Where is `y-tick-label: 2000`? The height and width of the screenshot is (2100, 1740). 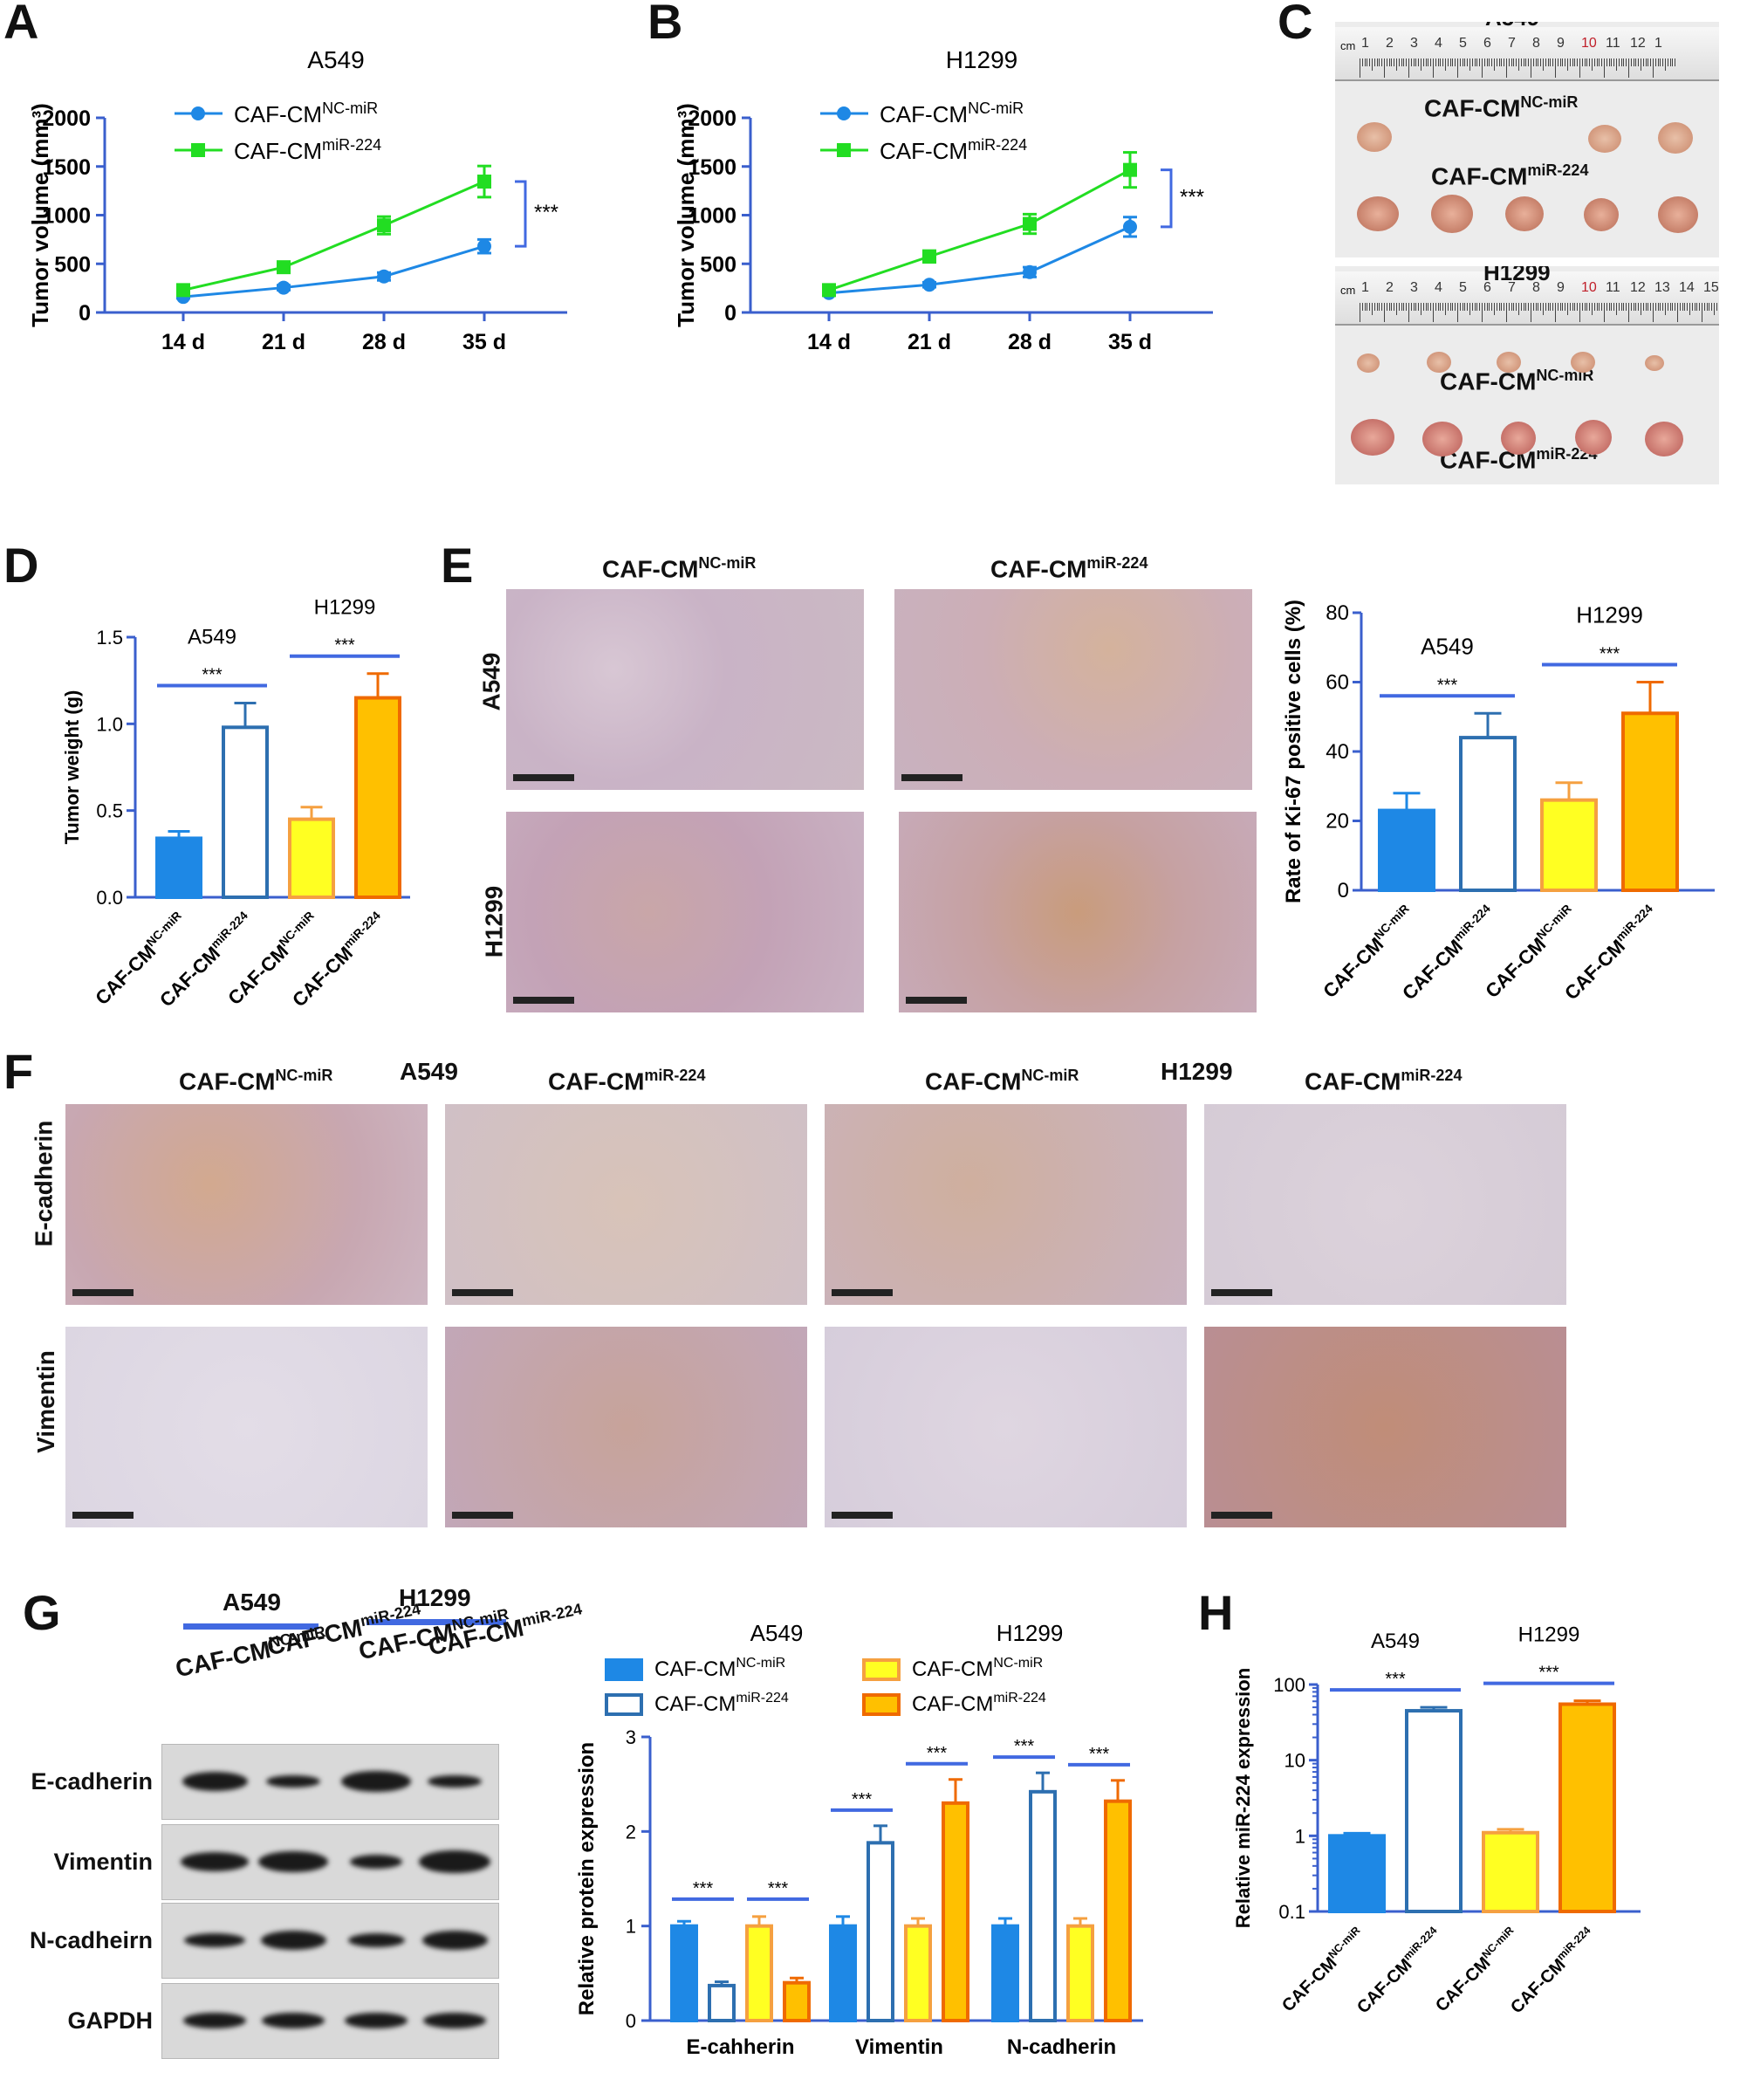 y-tick-label: 2000 is located at coordinates (66, 118).